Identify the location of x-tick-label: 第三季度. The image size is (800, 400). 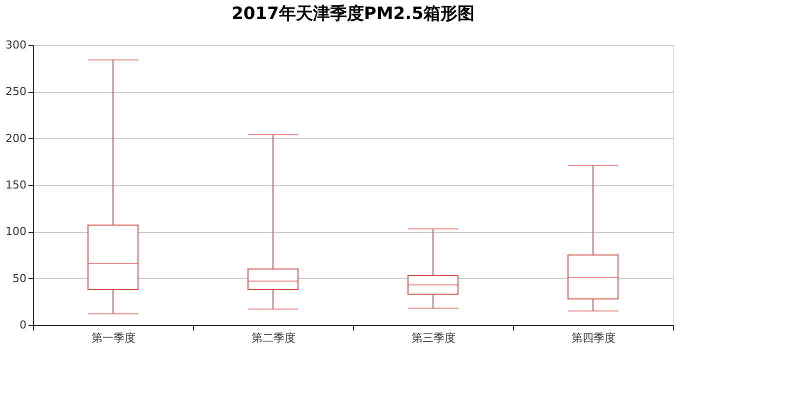
(434, 338).